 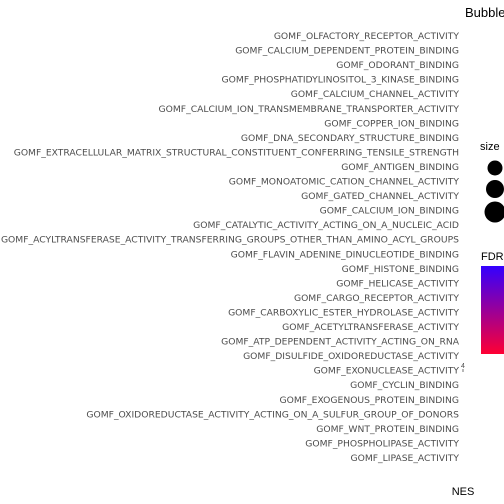 I want to click on y-axis-term-label: GOMF_PHOSPHOLIPASE_ACTIVITY, so click(x=382, y=443).